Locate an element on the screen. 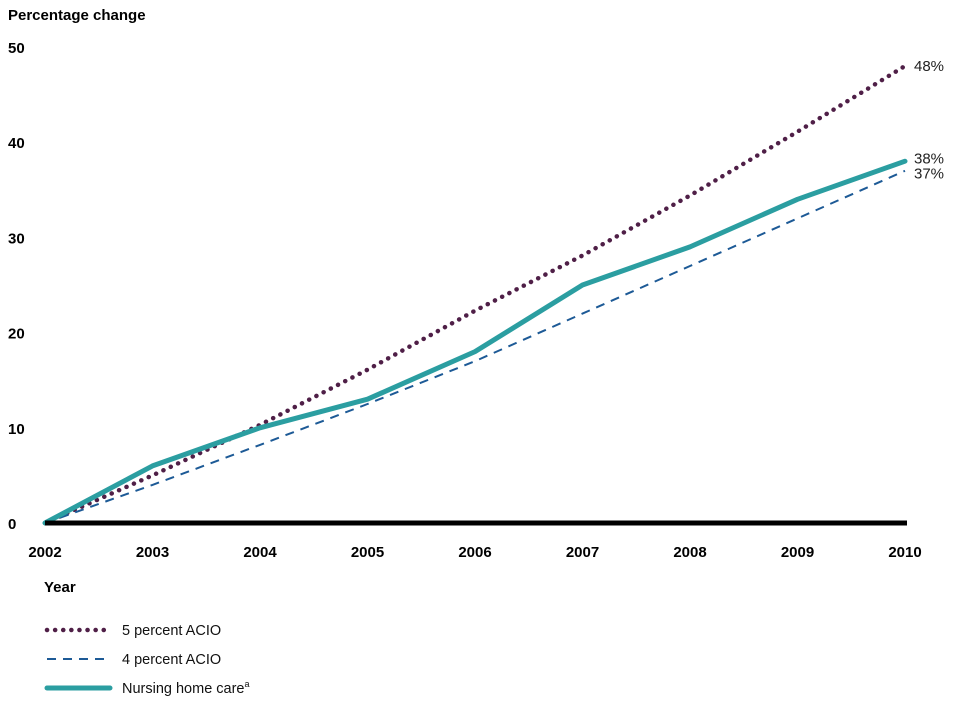 The height and width of the screenshot is (702, 967). y-tick-label: 30 is located at coordinates (16, 238).